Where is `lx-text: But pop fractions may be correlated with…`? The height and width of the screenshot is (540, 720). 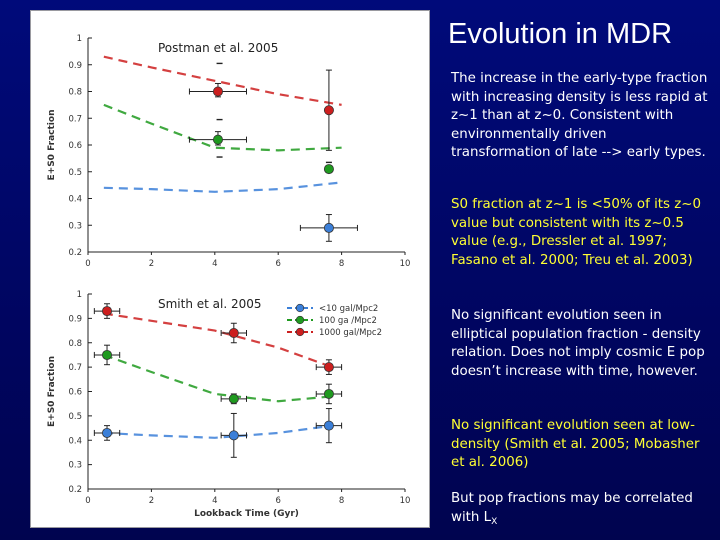
lx-text: But pop fractions may be correlated with… is located at coordinates (572, 508).